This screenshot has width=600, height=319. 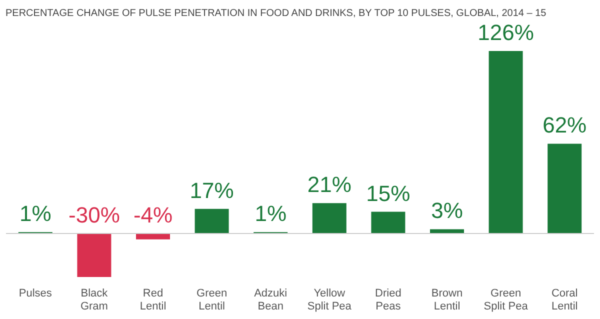 What do you see at coordinates (212, 300) in the screenshot?
I see `x-tick-label: Green Lentil` at bounding box center [212, 300].